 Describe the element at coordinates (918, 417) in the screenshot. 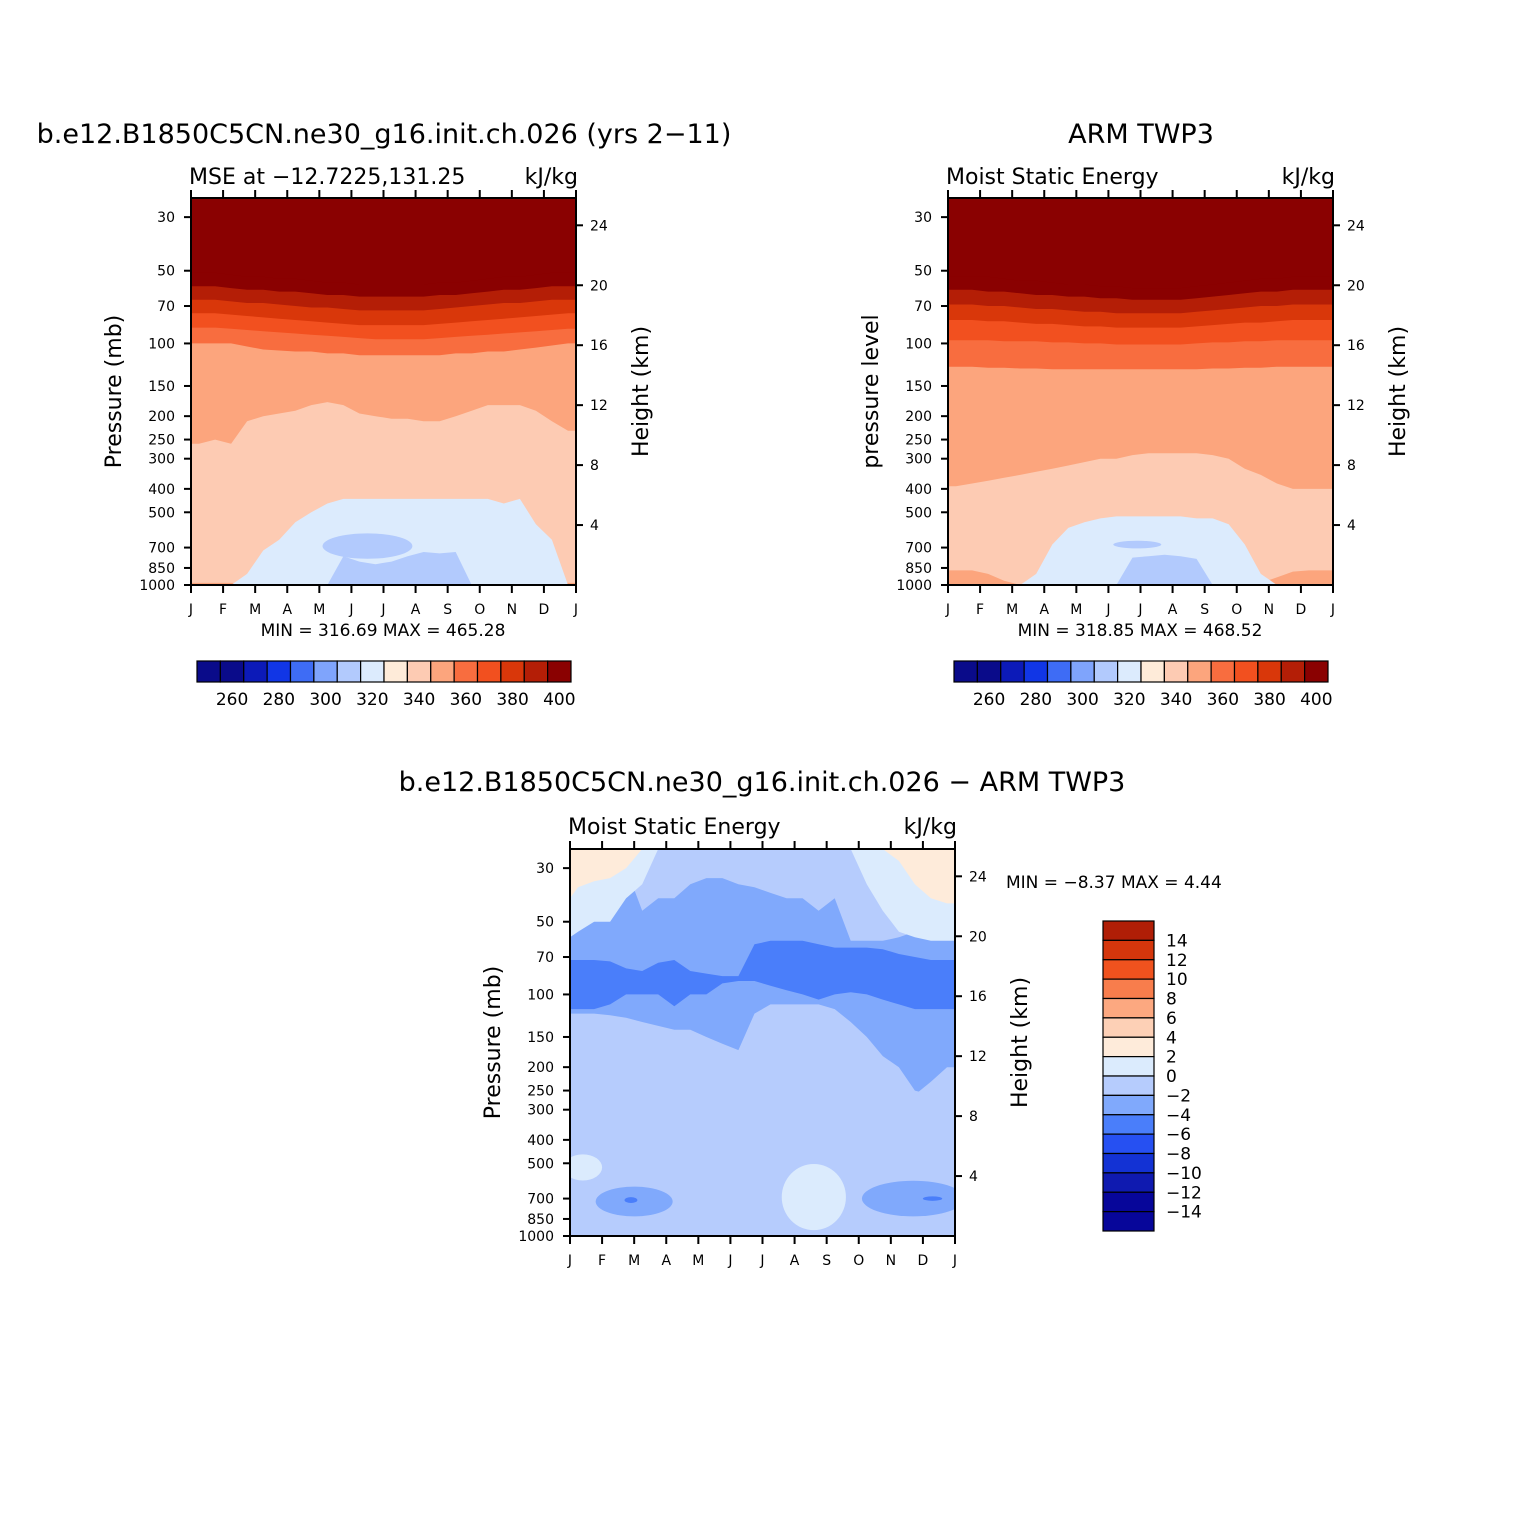

I see `y-tick-label: 200` at that location.